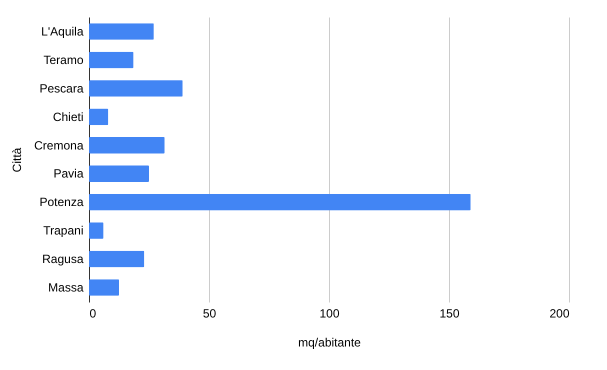  What do you see at coordinates (17, 159) in the screenshot?
I see `y-axis-title: Città` at bounding box center [17, 159].